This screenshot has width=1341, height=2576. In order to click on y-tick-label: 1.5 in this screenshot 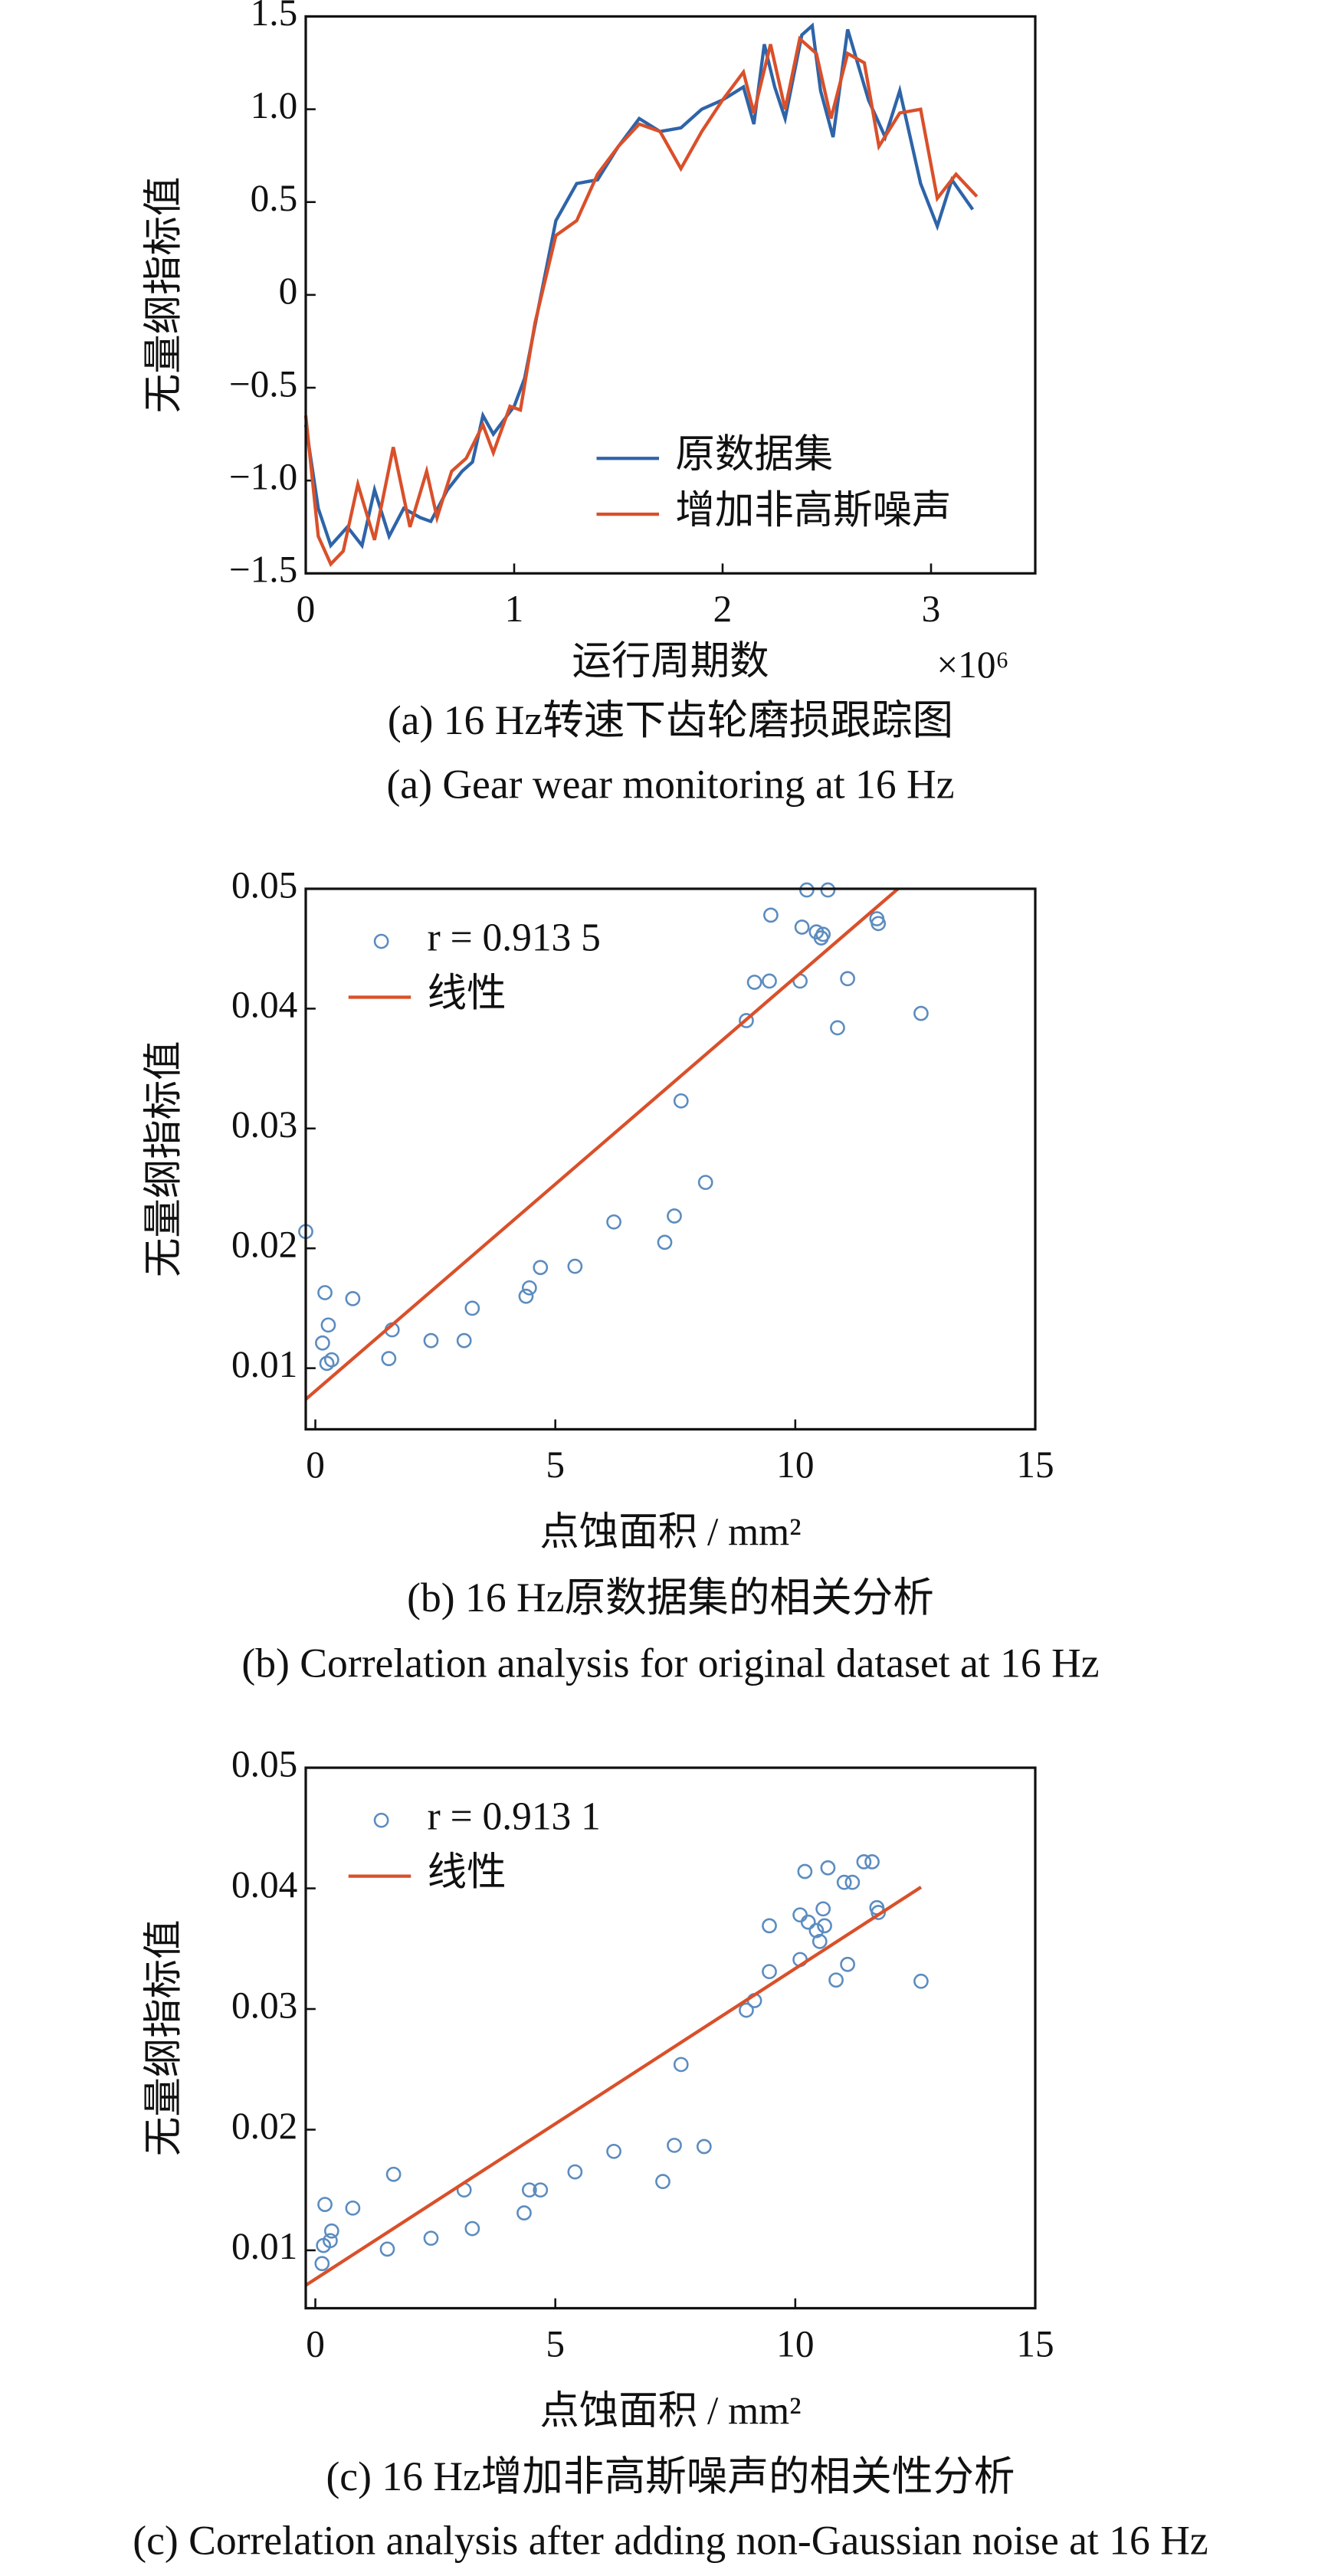, I will do `click(274, 17)`.